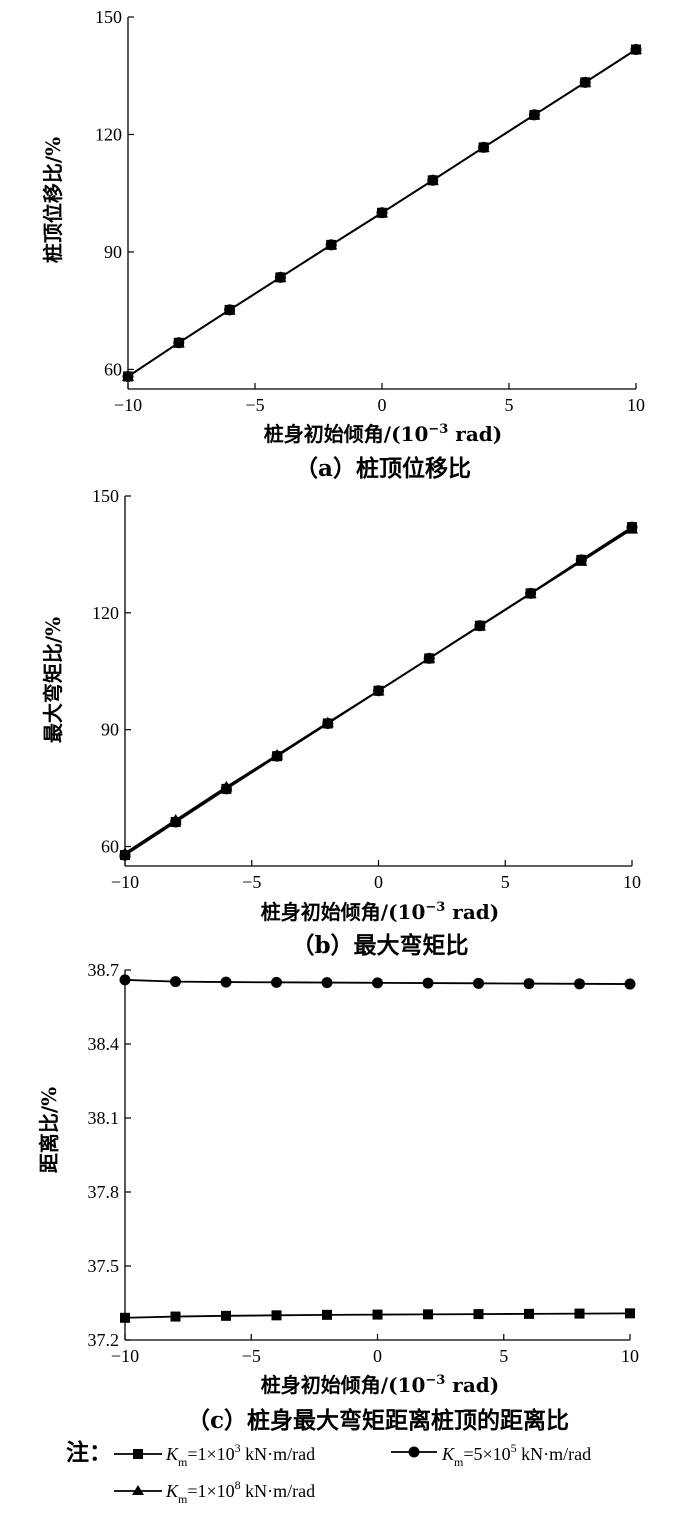  Describe the element at coordinates (138, 1454) in the screenshot. I see `legend-marker-square` at that location.